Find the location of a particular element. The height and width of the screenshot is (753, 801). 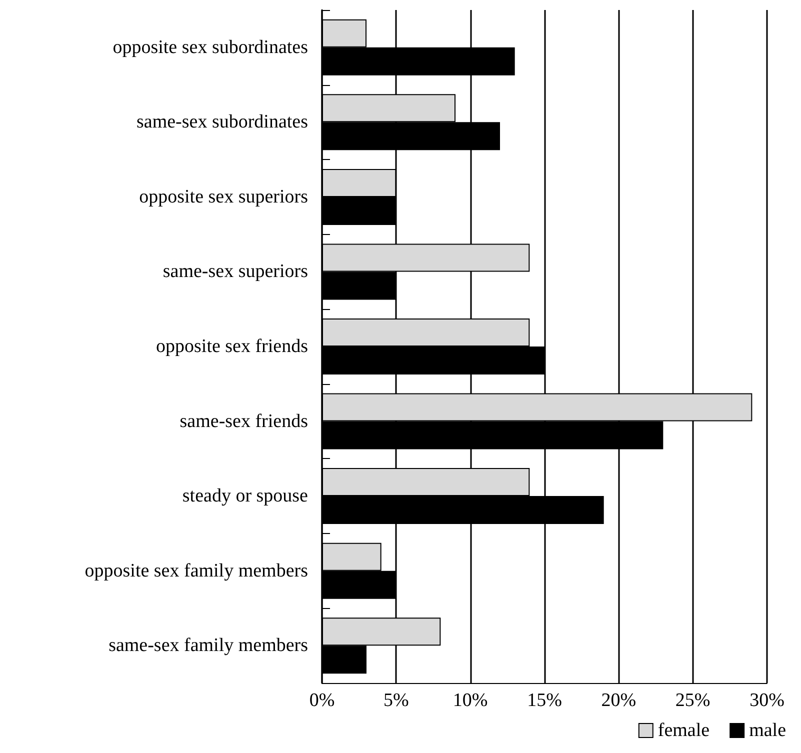

y-tick-label: opposite sex subordinates is located at coordinates (210, 47).